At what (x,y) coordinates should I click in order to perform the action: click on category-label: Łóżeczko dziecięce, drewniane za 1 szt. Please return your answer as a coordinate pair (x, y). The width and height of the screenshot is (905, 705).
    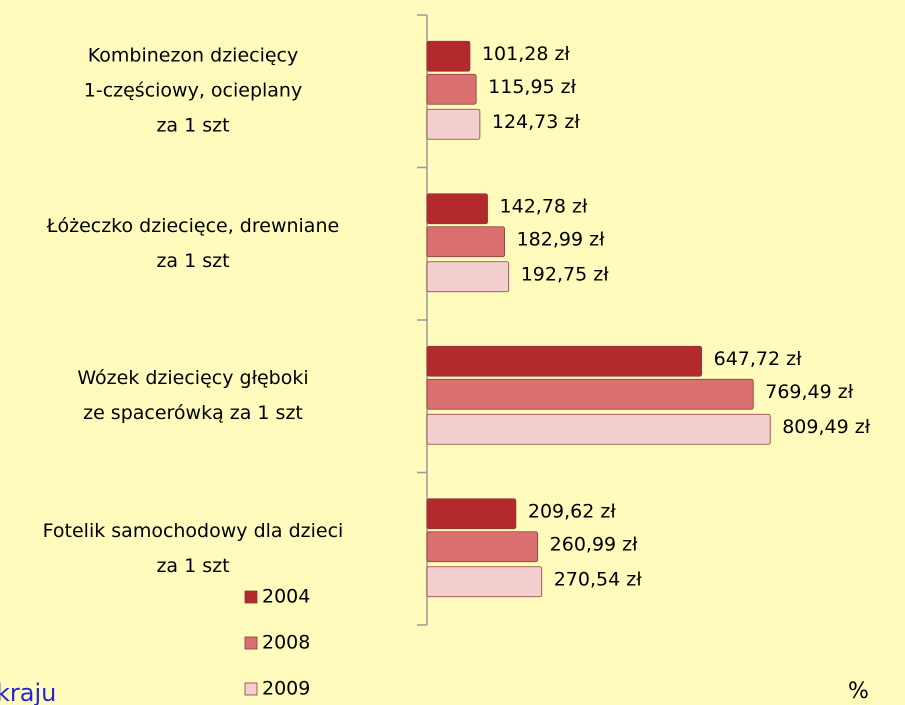
    Looking at the image, I should click on (193, 243).